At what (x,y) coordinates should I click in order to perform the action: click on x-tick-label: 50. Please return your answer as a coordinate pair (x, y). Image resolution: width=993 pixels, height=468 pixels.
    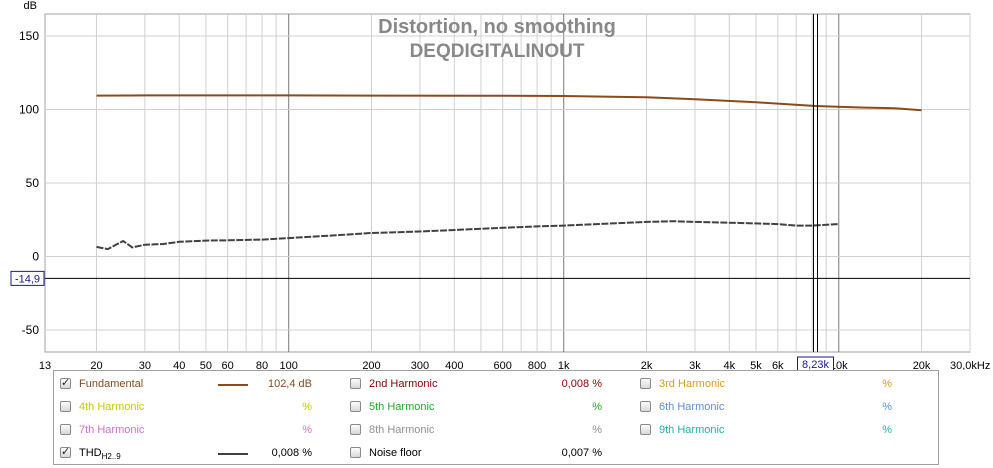
    Looking at the image, I should click on (206, 365).